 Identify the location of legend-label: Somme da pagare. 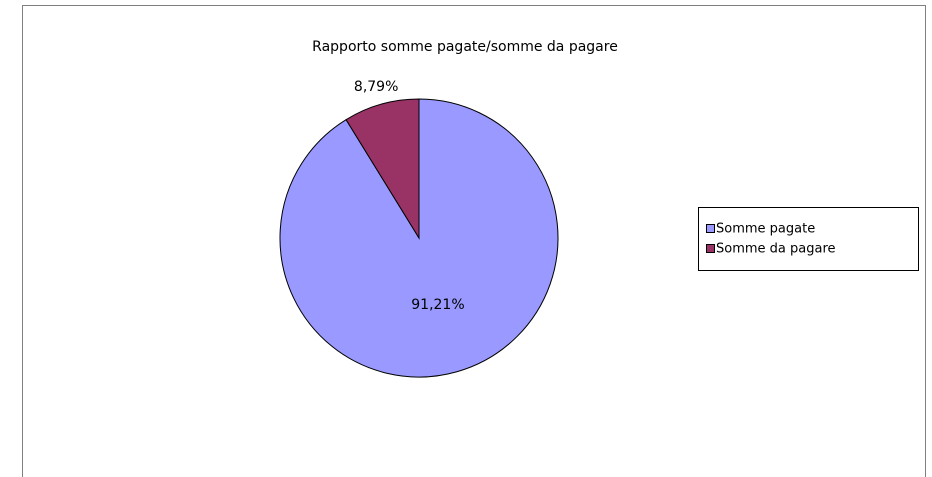
(776, 249).